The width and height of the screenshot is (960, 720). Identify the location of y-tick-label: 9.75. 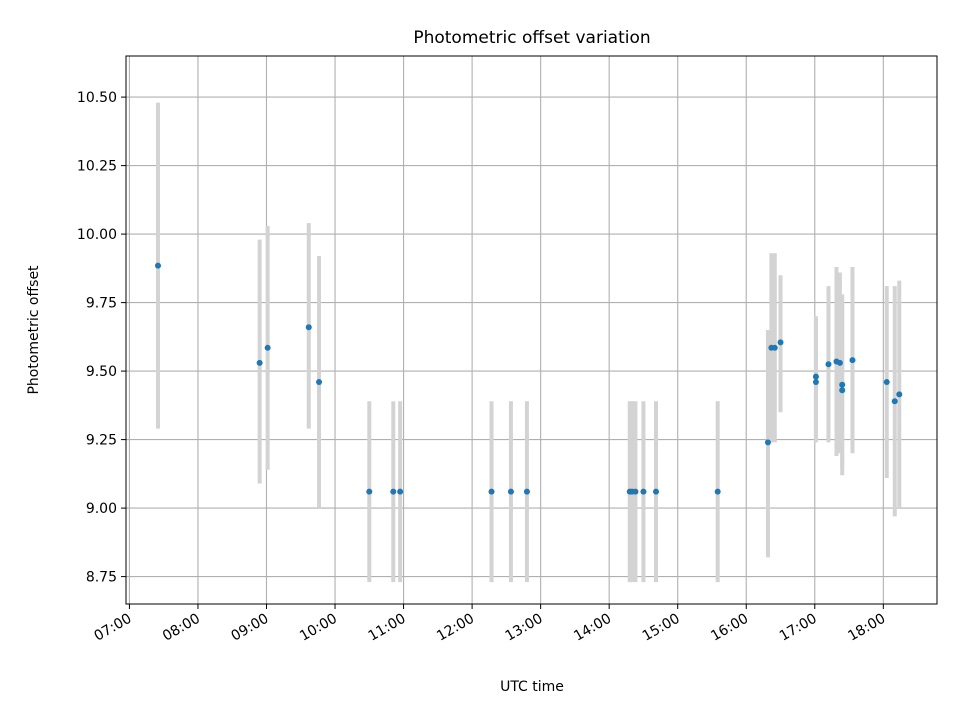
(101, 304).